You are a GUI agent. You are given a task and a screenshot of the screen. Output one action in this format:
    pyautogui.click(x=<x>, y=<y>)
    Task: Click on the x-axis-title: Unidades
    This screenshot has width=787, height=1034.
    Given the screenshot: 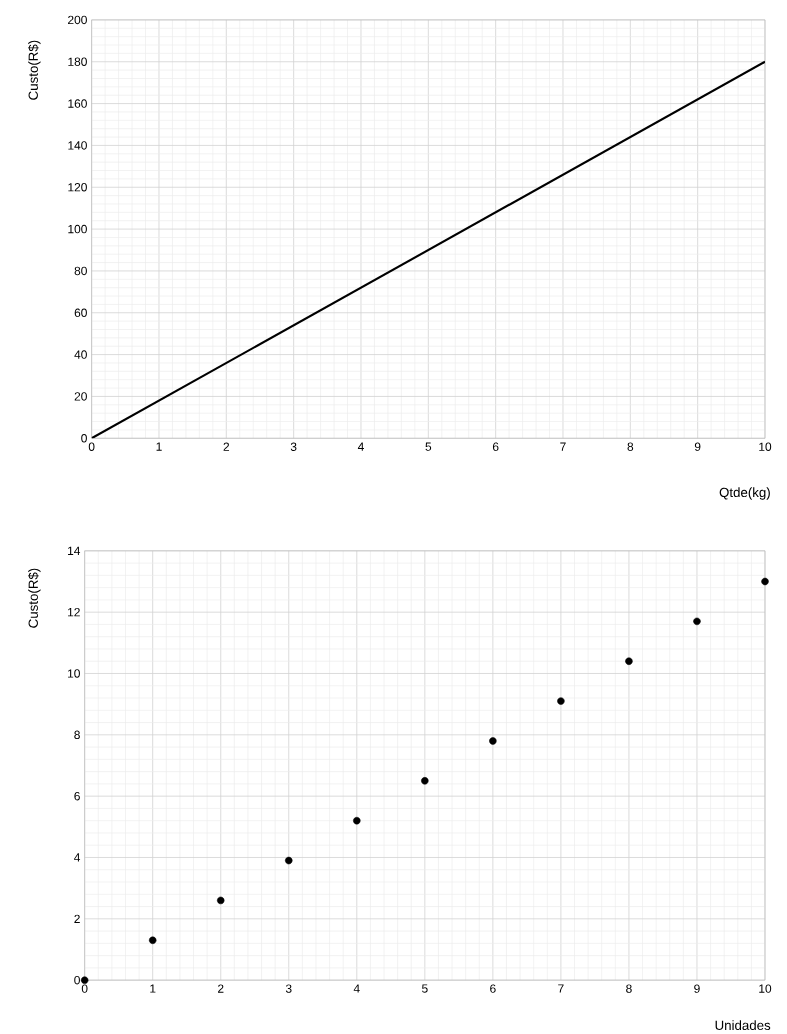 What is the action you would take?
    pyautogui.click(x=743, y=1025)
    